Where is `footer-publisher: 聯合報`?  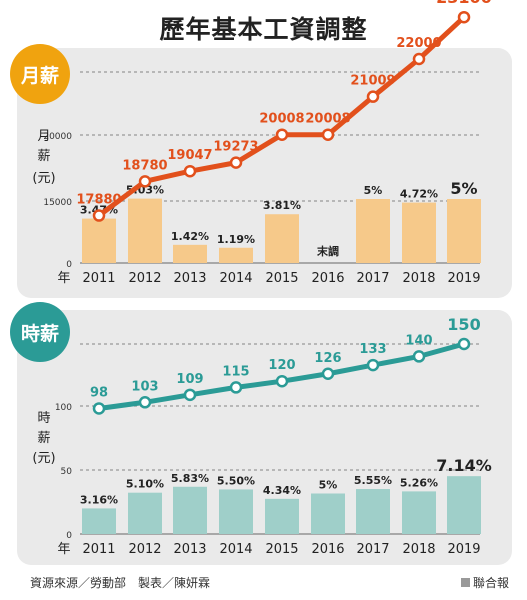
footer-publisher: 聯合報 is located at coordinates (484, 582).